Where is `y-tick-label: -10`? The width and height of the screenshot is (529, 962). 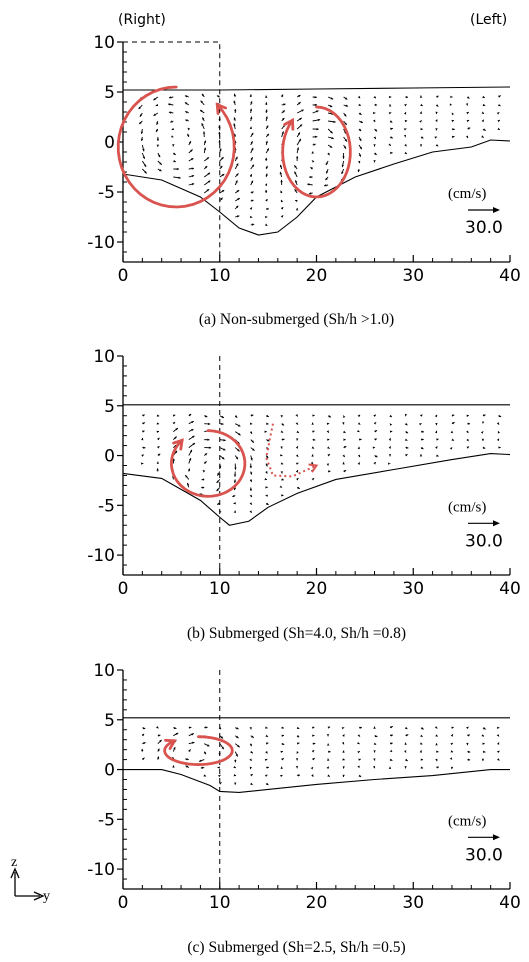 y-tick-label: -10 is located at coordinates (101, 870).